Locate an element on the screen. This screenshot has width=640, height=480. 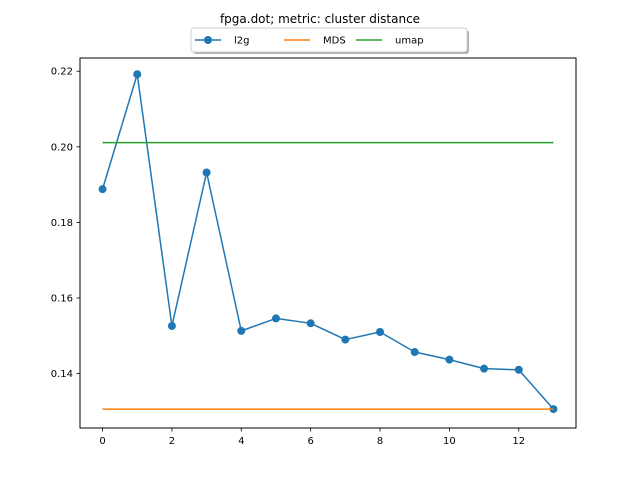
x-tick-label: 12 is located at coordinates (518, 441).